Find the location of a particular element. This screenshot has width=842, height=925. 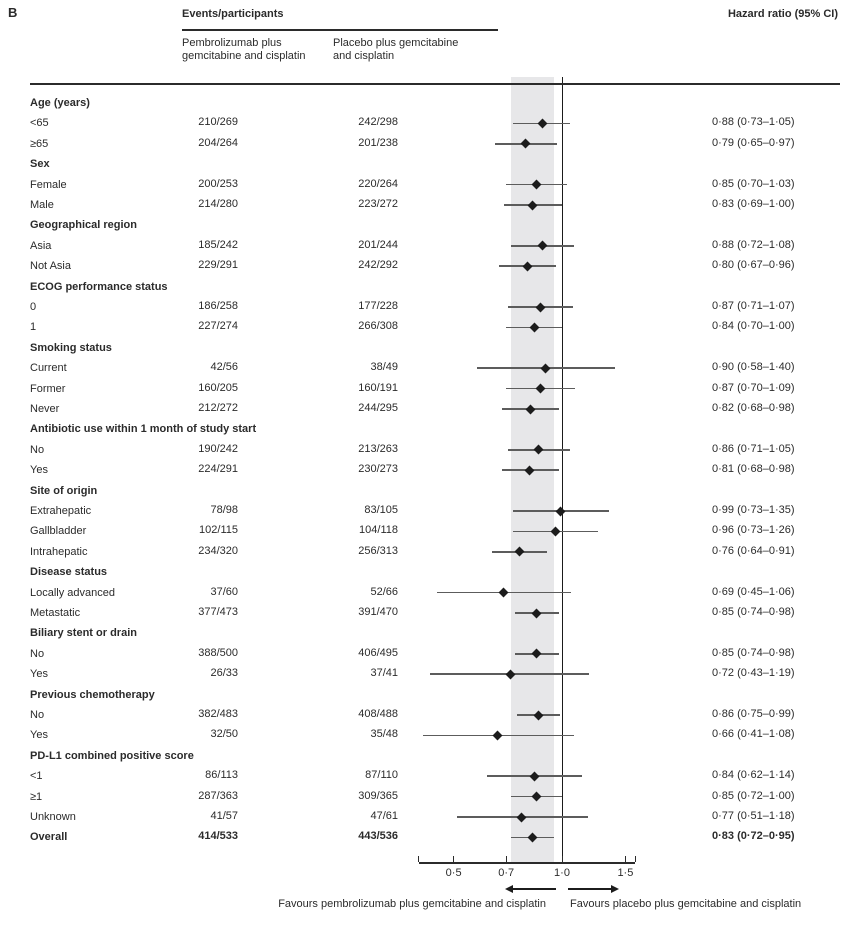

events-arm1: 227/274 is located at coordinates (218, 326).